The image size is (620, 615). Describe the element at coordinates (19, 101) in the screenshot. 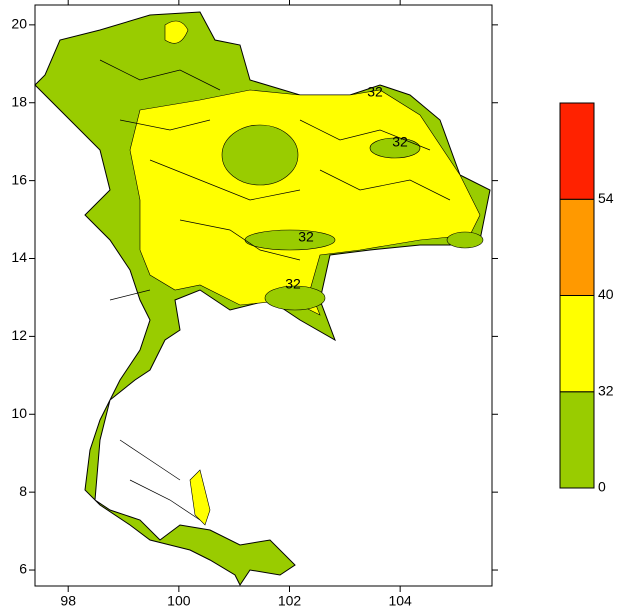

I see `y-tick-label: 18` at that location.